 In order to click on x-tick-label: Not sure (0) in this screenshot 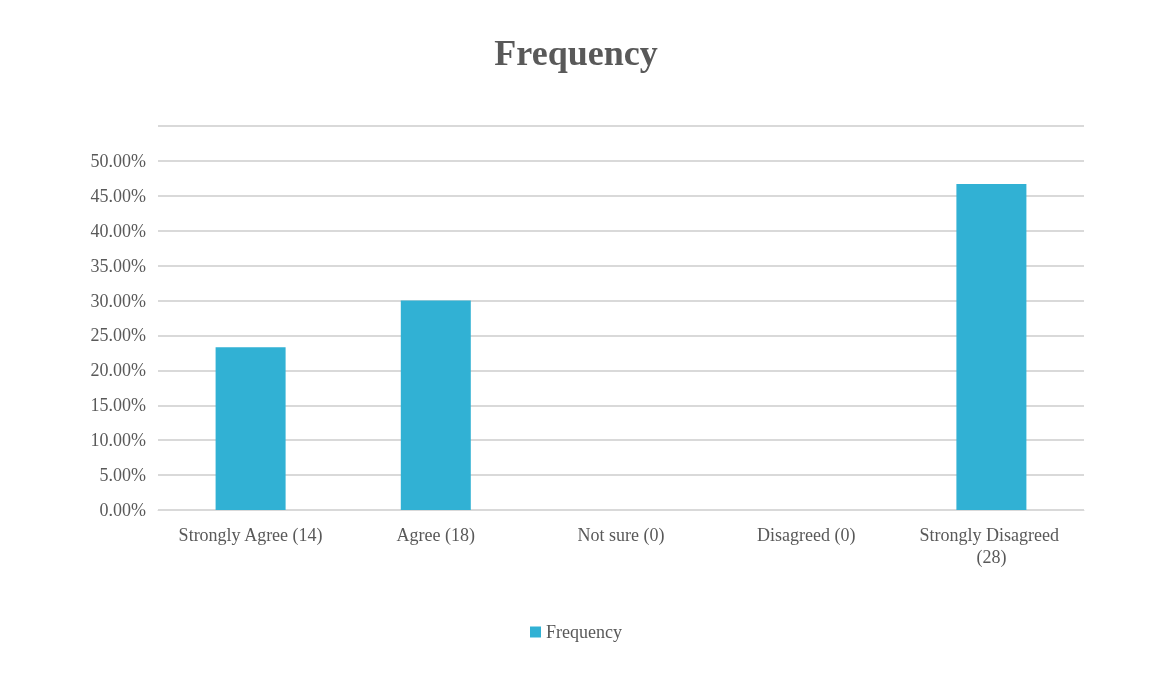, I will do `click(621, 535)`.